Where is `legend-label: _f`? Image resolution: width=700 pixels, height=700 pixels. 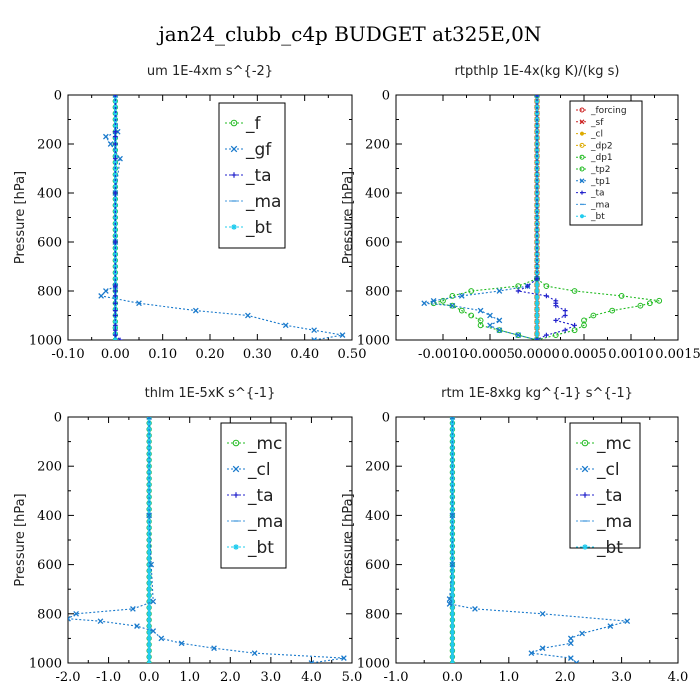 legend-label: _f is located at coordinates (253, 124).